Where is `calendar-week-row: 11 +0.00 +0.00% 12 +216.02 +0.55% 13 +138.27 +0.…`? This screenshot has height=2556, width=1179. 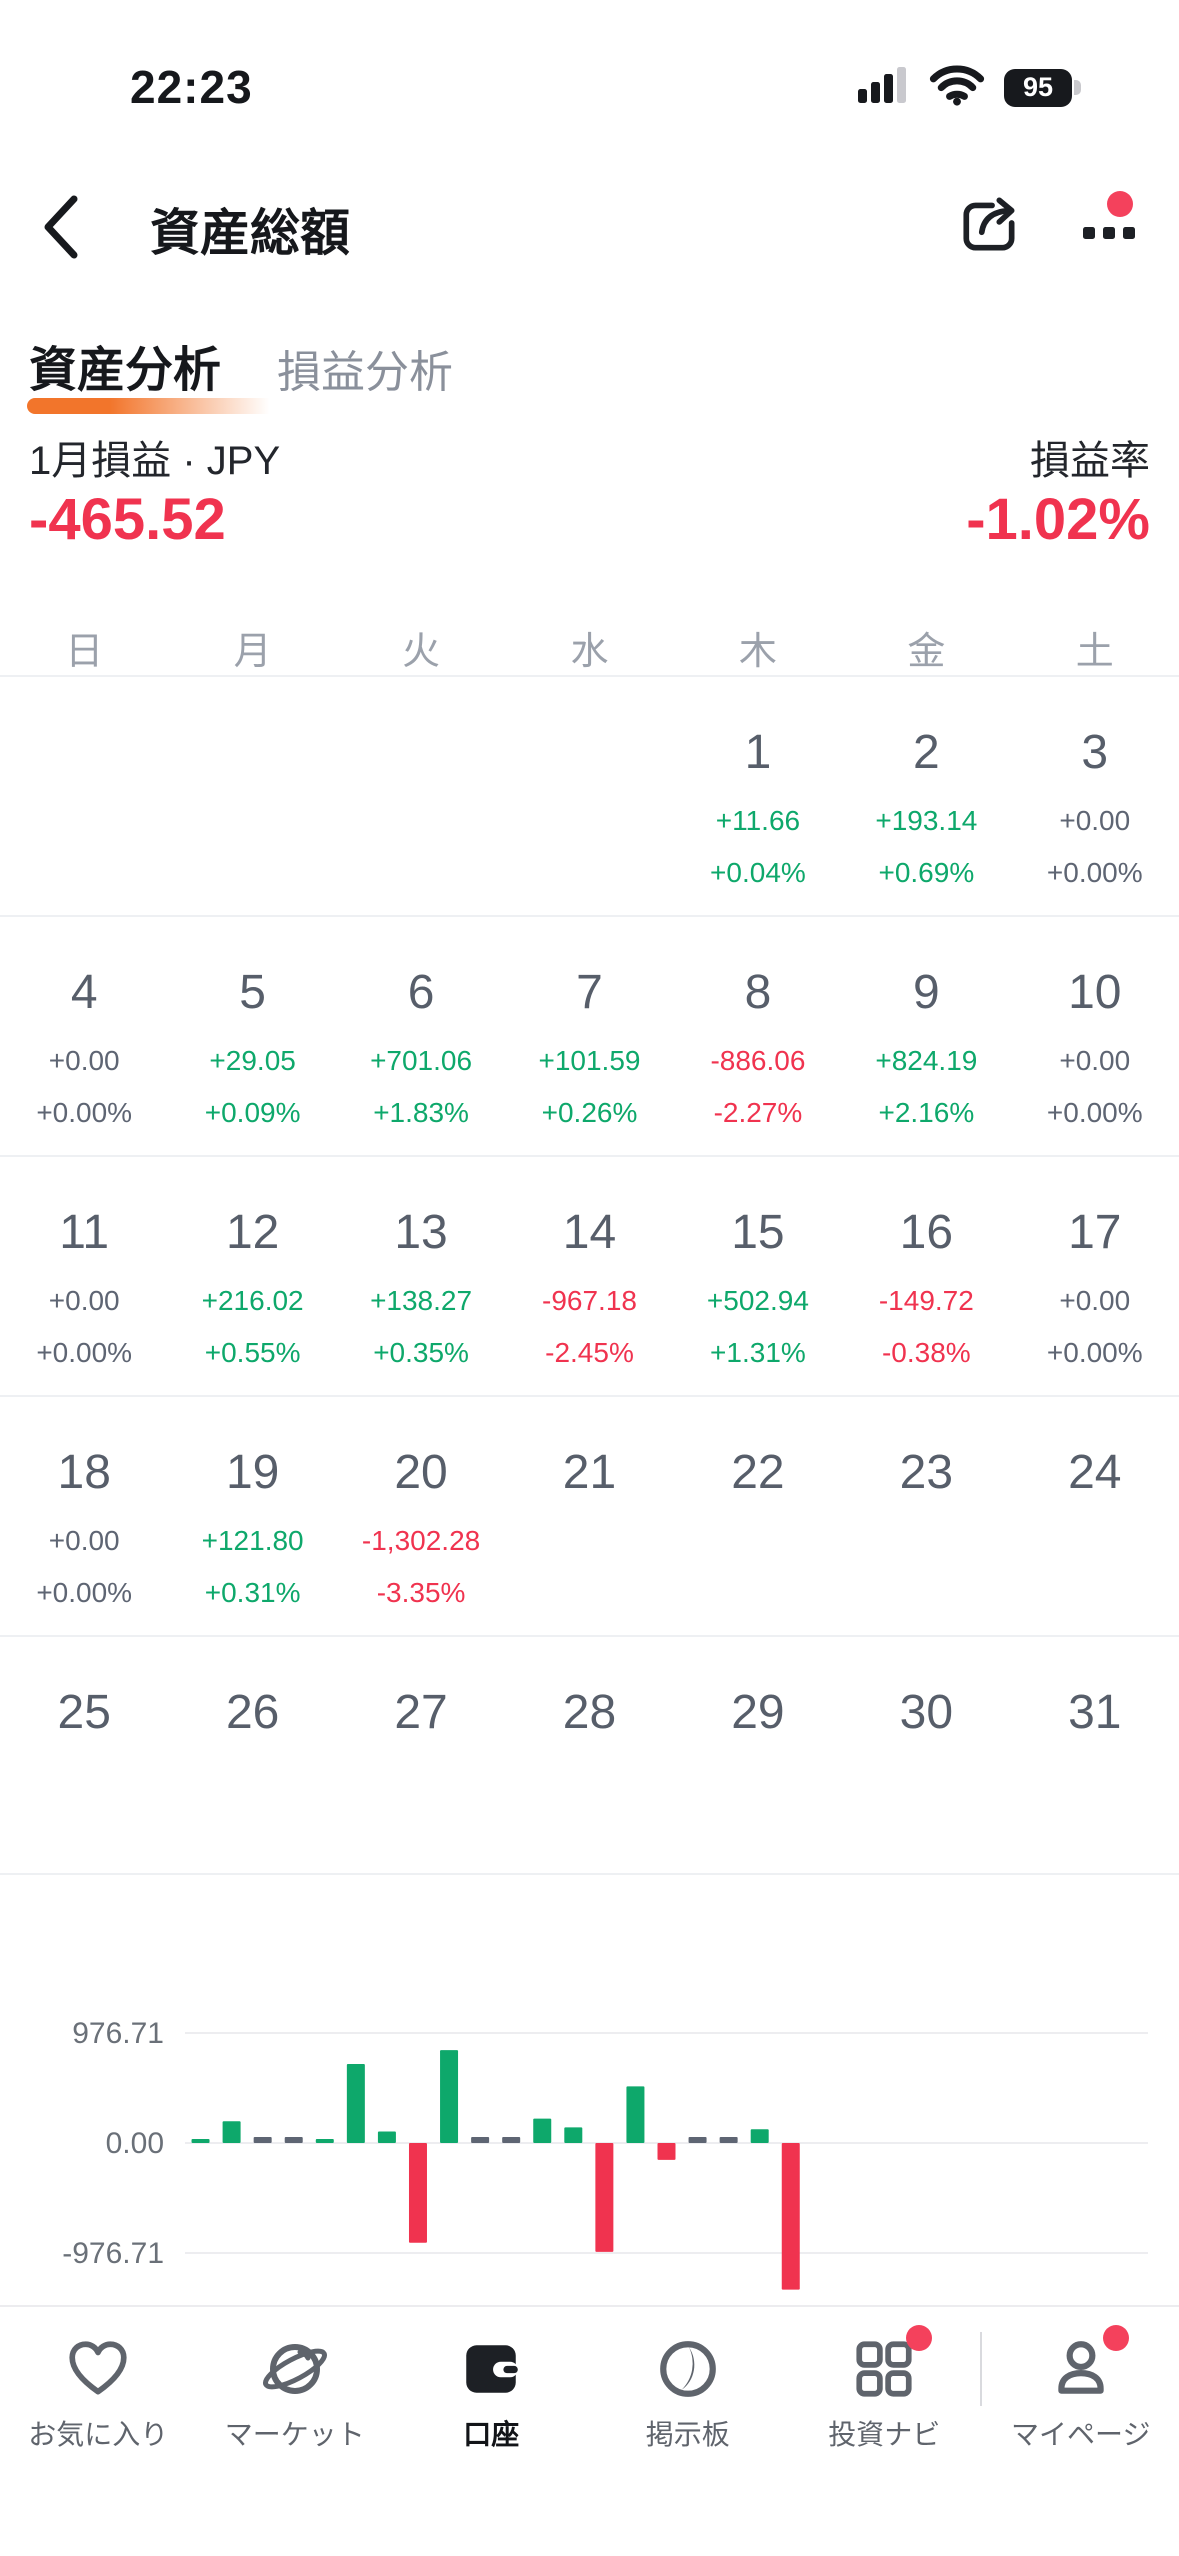 calendar-week-row: 11 +0.00 +0.00% 12 +216.02 +0.55% 13 +138.27 +0.… is located at coordinates (589, 1275).